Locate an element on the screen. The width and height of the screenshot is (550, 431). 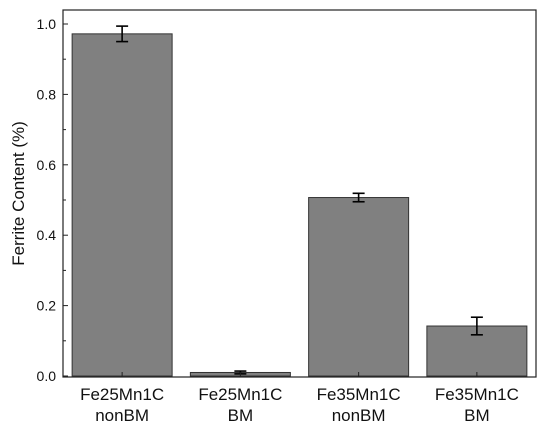
x-label-4-line-1: Fe35Mn1C is located at coordinates (477, 394).